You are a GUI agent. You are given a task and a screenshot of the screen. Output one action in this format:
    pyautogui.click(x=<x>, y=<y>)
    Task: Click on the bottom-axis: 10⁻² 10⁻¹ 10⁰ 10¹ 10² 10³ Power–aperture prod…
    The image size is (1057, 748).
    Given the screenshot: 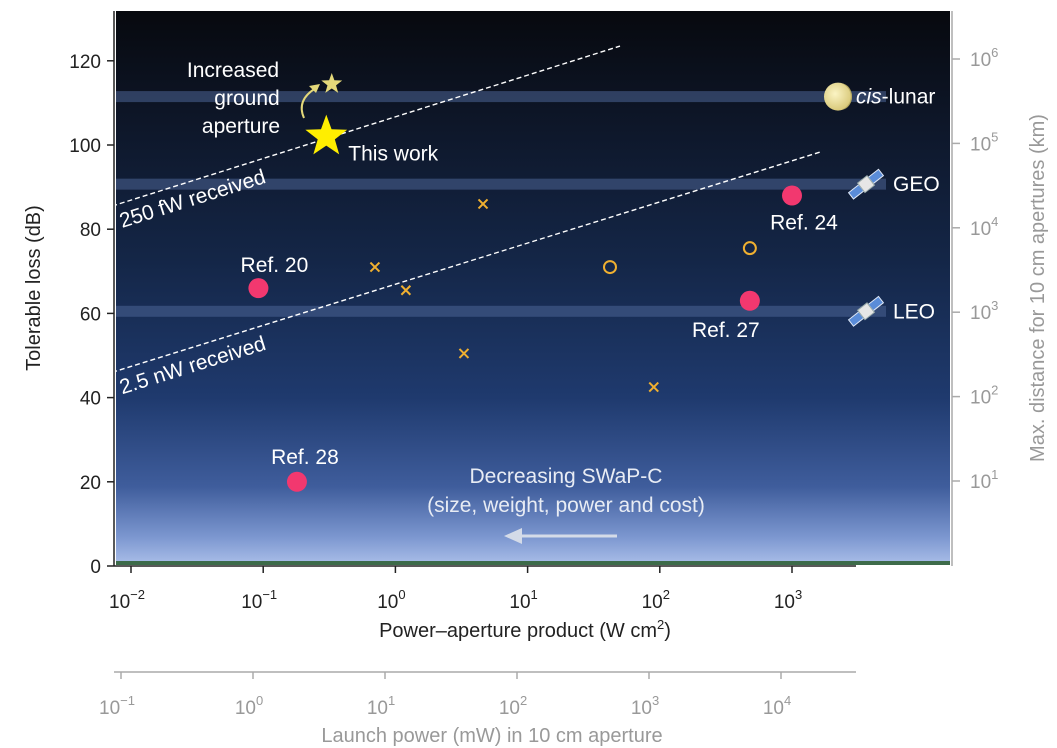 What is the action you would take?
    pyautogui.click(x=482, y=603)
    